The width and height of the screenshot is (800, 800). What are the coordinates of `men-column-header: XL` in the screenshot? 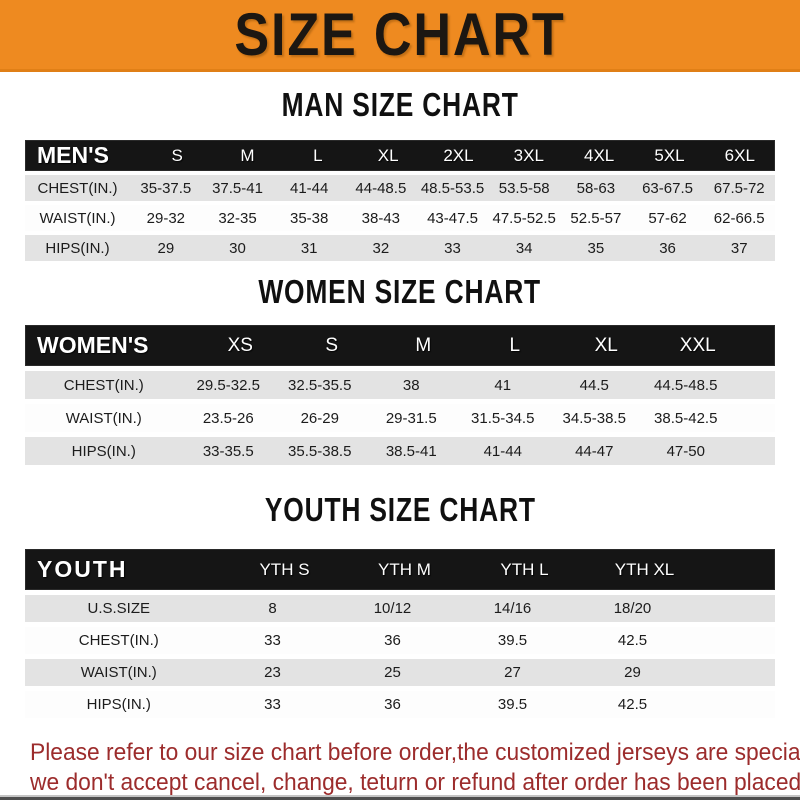 It's located at (388, 155).